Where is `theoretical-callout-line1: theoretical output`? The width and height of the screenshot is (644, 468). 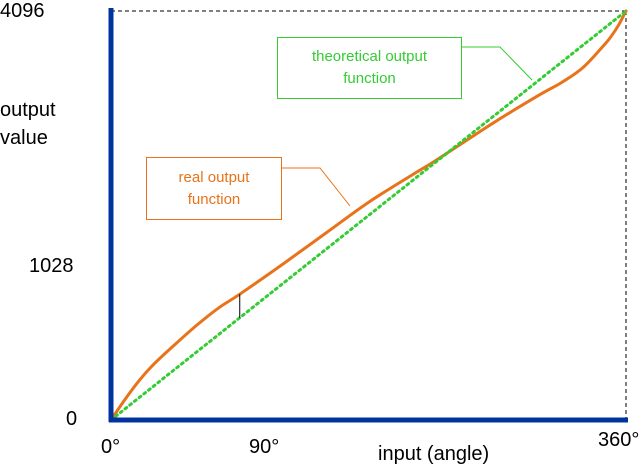
theoretical-callout-line1: theoretical output is located at coordinates (369, 56).